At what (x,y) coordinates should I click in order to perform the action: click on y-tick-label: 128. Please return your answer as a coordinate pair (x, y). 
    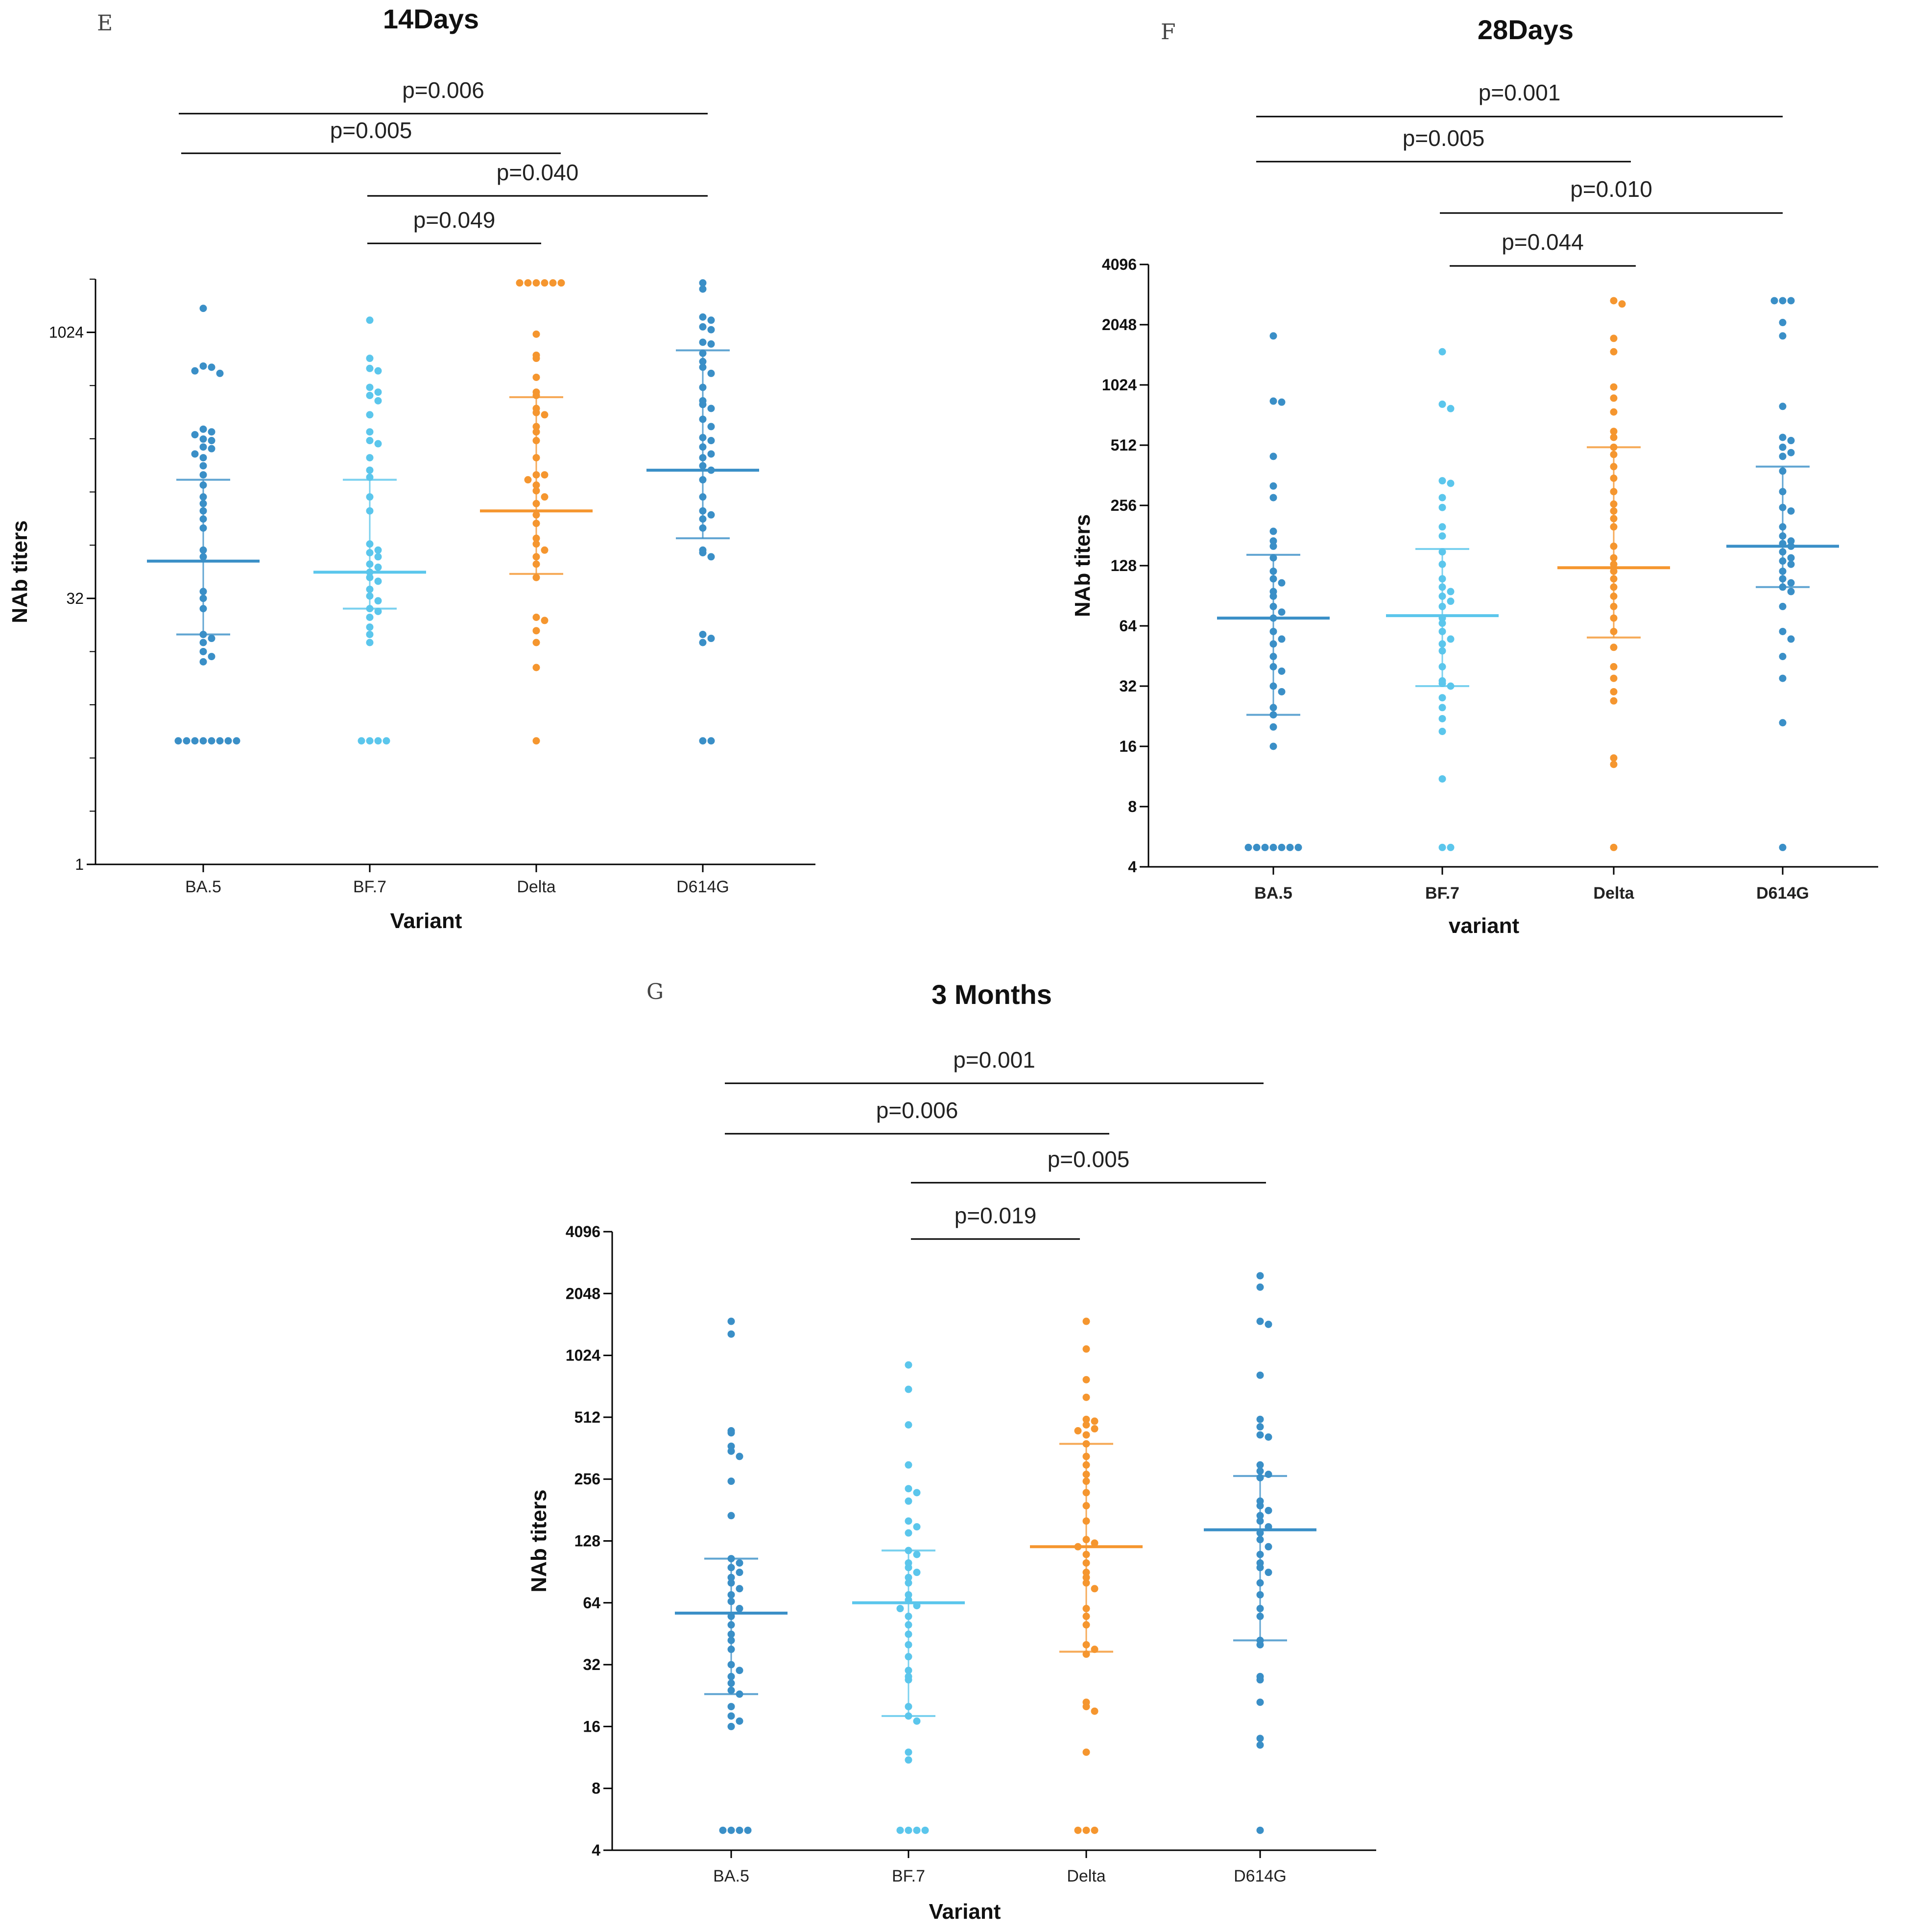
    Looking at the image, I should click on (587, 1541).